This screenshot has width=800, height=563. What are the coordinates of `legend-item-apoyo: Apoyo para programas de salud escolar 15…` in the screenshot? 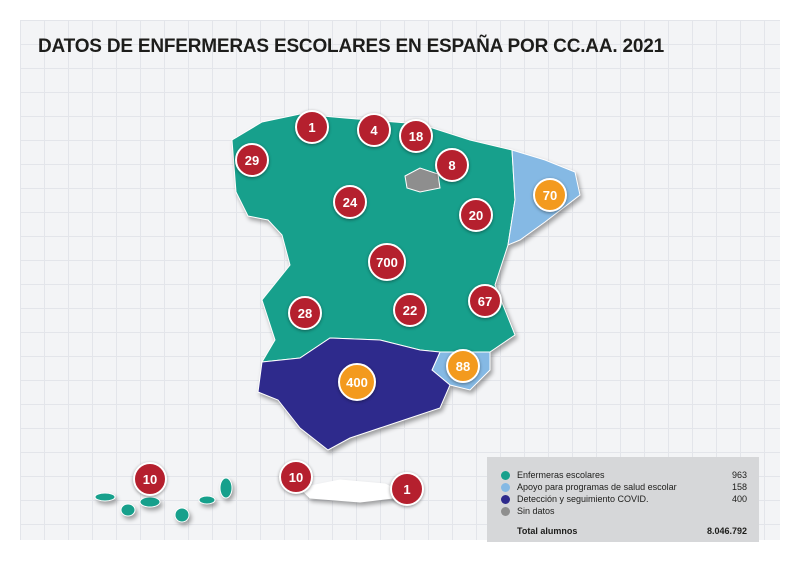 It's located at (624, 487).